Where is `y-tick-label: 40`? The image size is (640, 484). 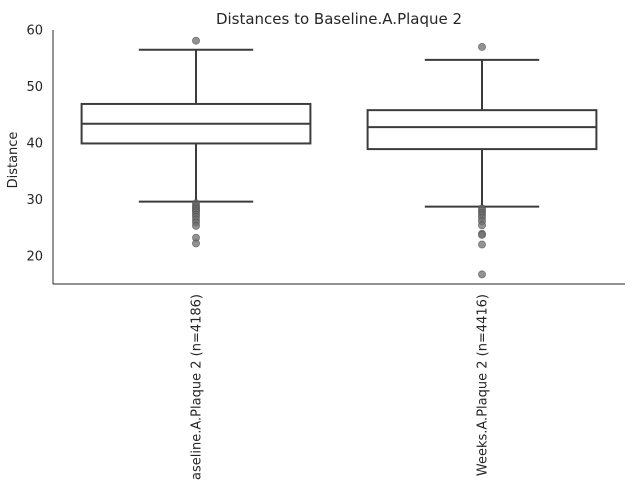
y-tick-label: 40 is located at coordinates (34, 143).